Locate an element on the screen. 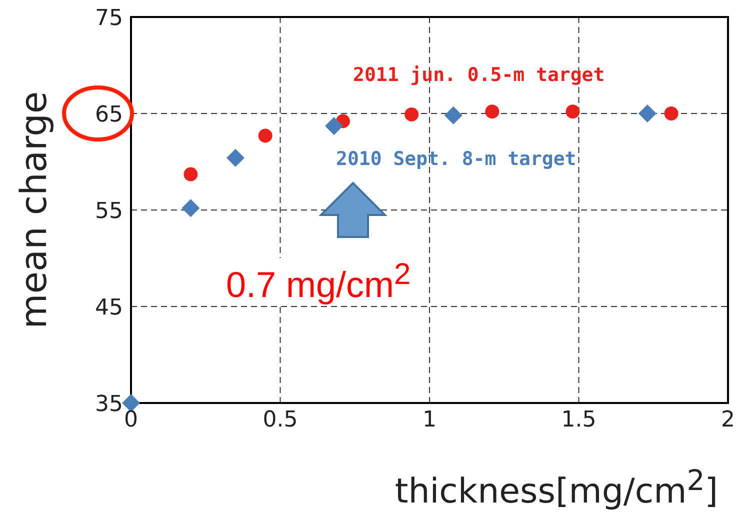 The height and width of the screenshot is (514, 738). x-tick-label: 0 is located at coordinates (131, 420).